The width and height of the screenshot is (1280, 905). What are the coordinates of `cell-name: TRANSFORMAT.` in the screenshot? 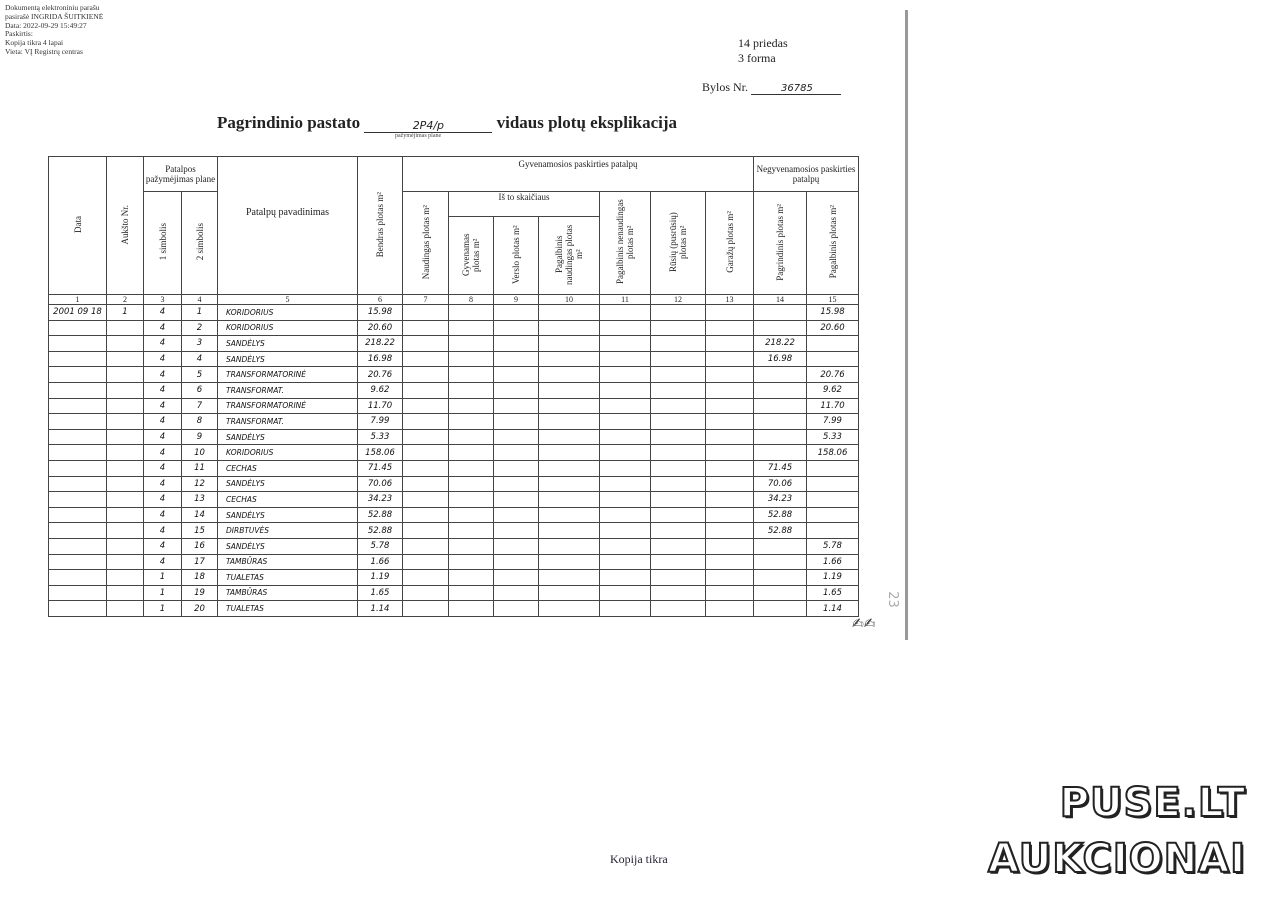 It's located at (287, 421).